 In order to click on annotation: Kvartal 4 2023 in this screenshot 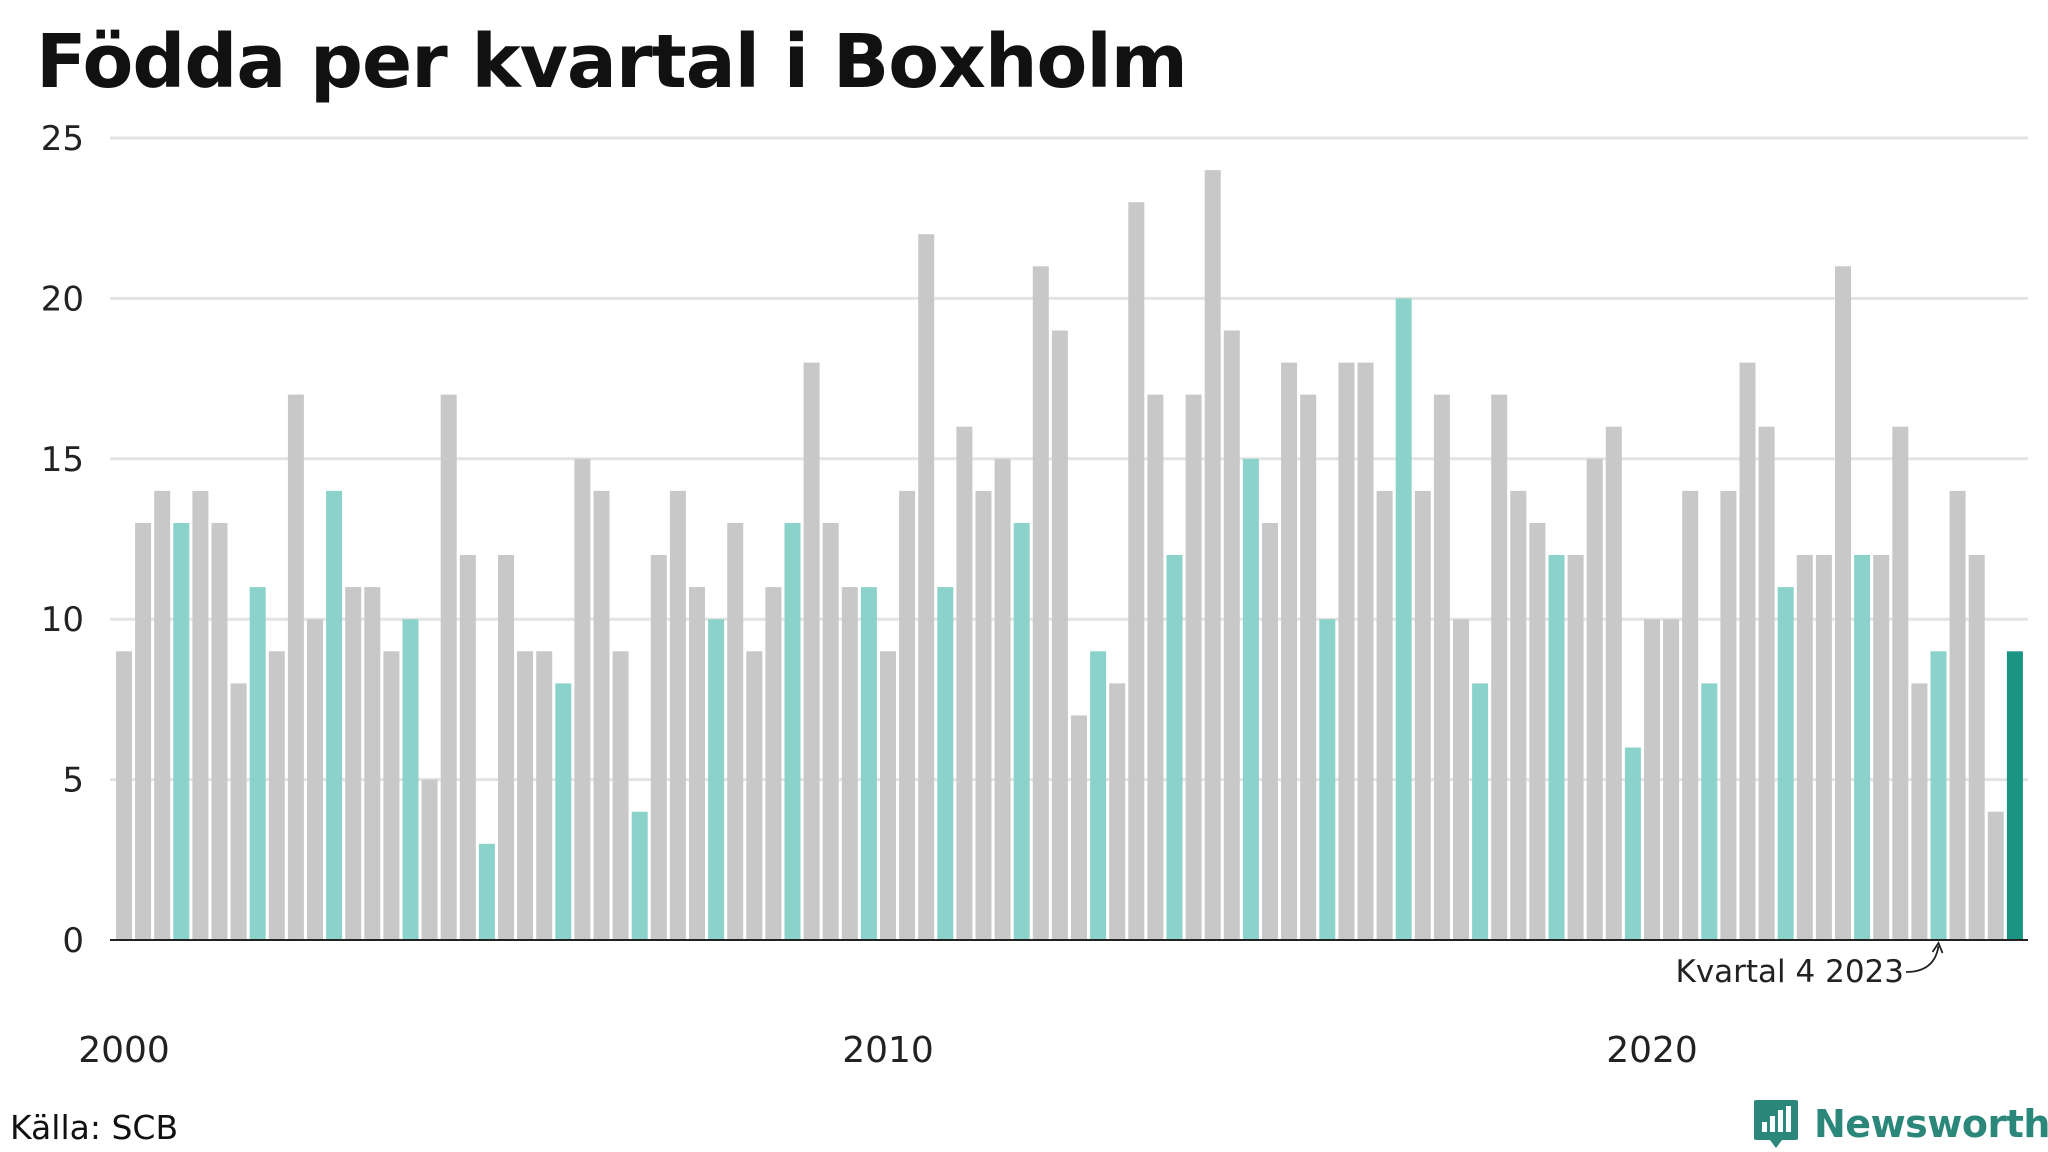, I will do `click(1809, 965)`.